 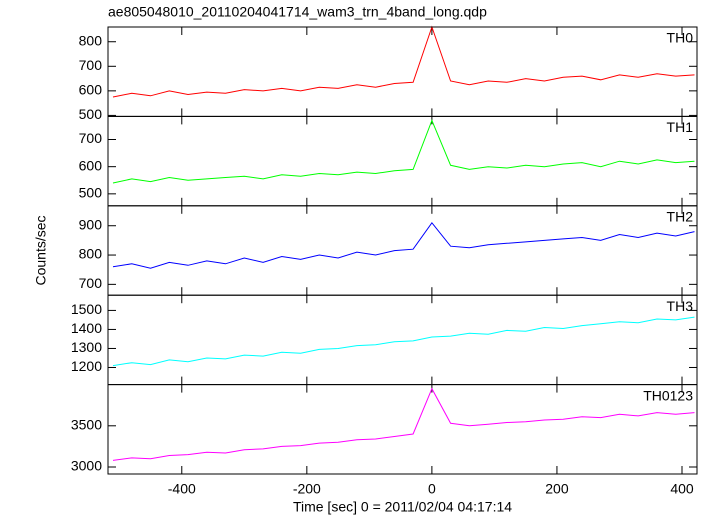 I want to click on legend-label: TH1, so click(x=680, y=127).